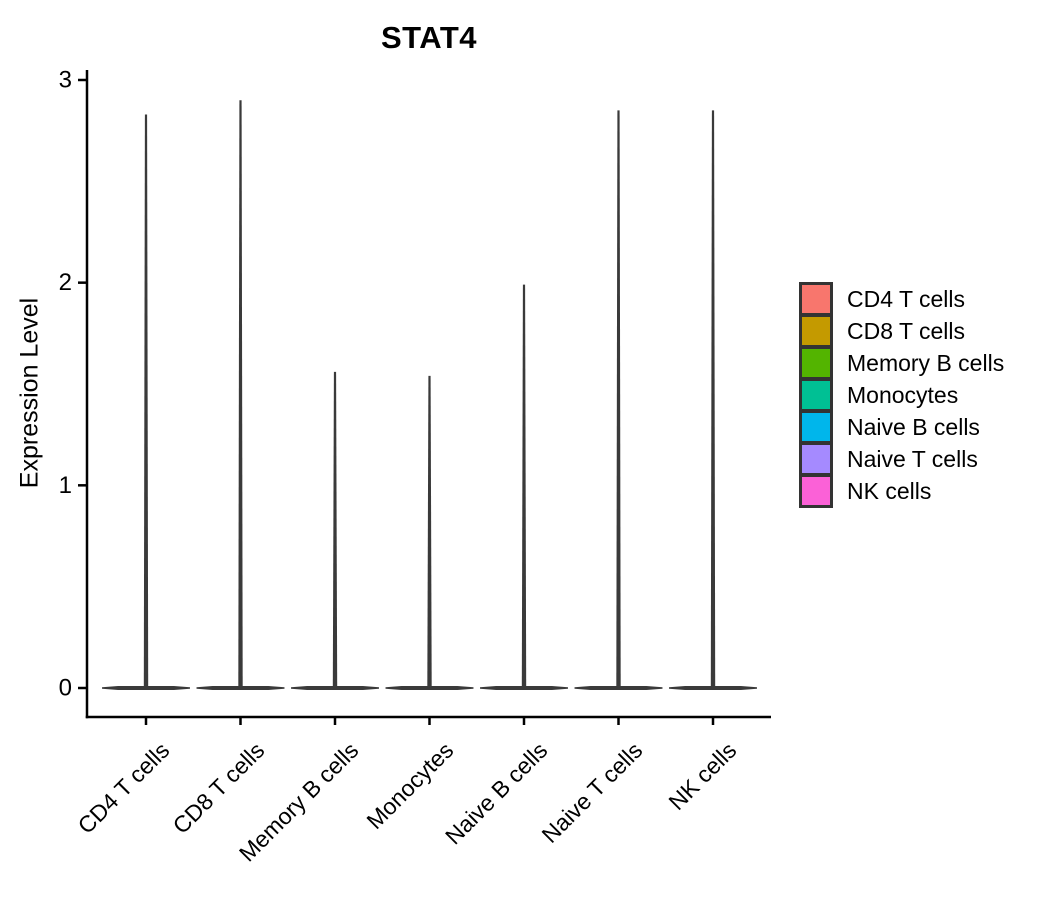  I want to click on legend-label: Monocytes, so click(903, 394).